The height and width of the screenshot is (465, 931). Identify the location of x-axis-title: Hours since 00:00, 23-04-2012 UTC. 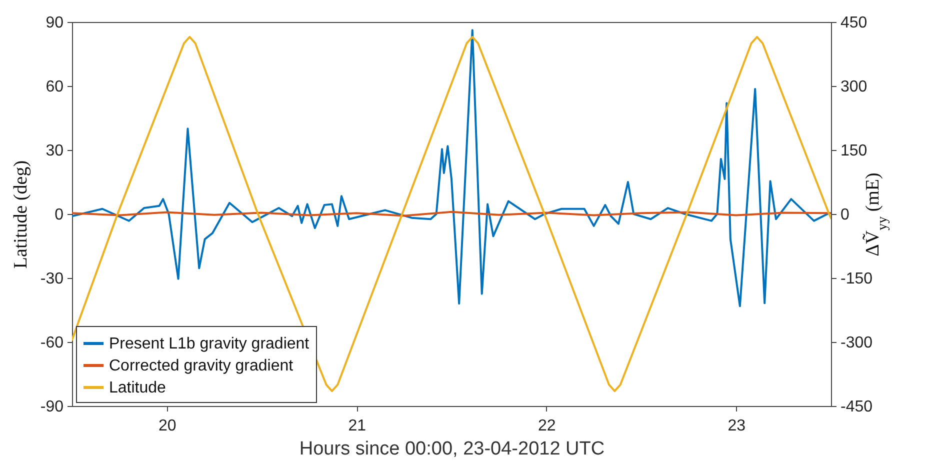
(452, 449).